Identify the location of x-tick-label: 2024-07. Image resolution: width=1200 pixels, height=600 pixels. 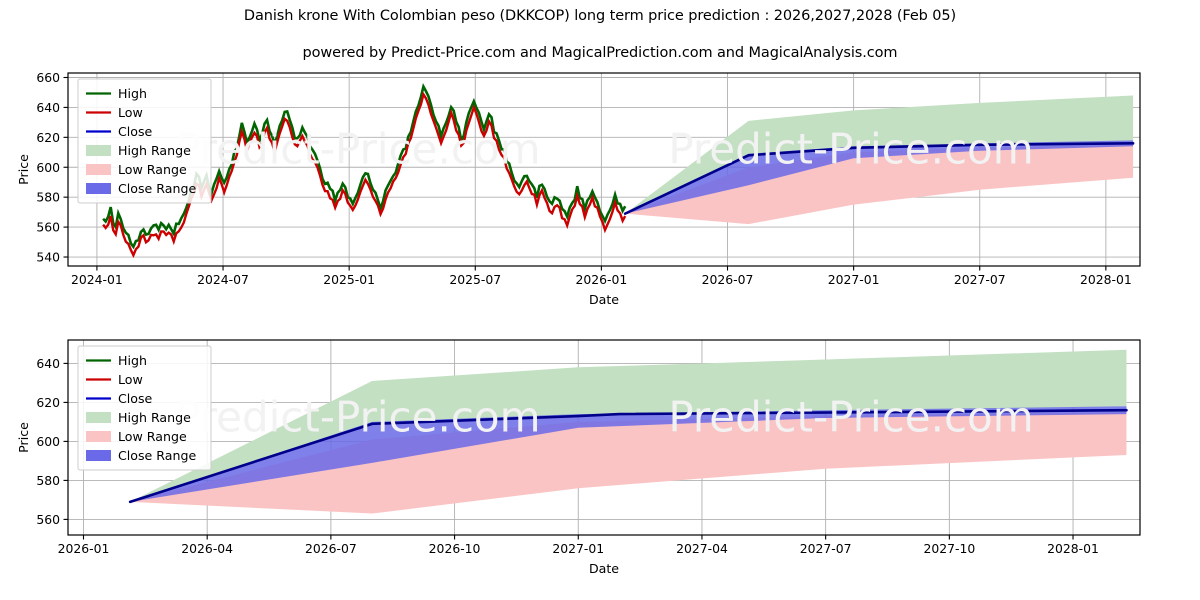
(223, 279).